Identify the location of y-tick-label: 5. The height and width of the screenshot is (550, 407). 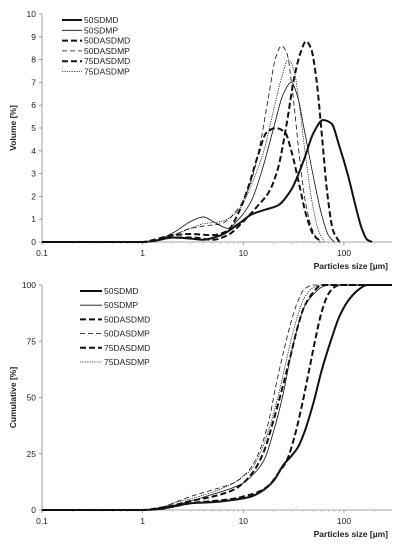
(33, 128).